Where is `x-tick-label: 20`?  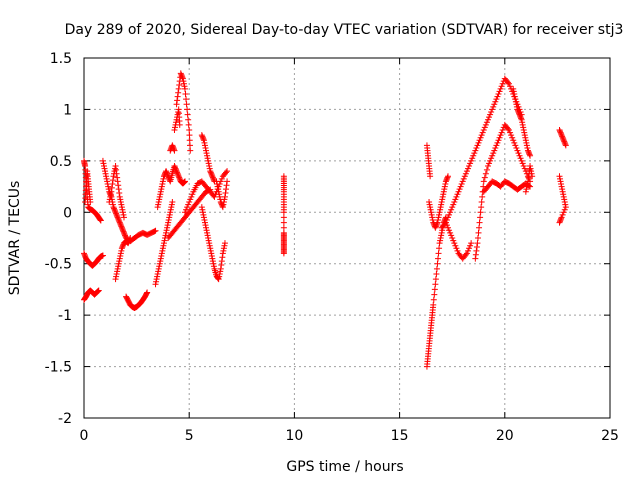
x-tick-label: 20 is located at coordinates (505, 436).